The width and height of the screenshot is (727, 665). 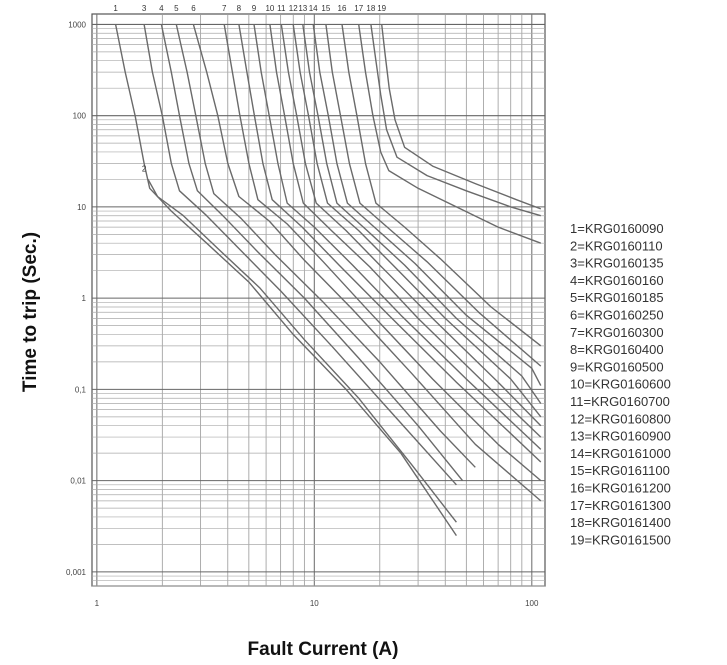 I want to click on curve-number-12: 12, so click(x=293, y=8).